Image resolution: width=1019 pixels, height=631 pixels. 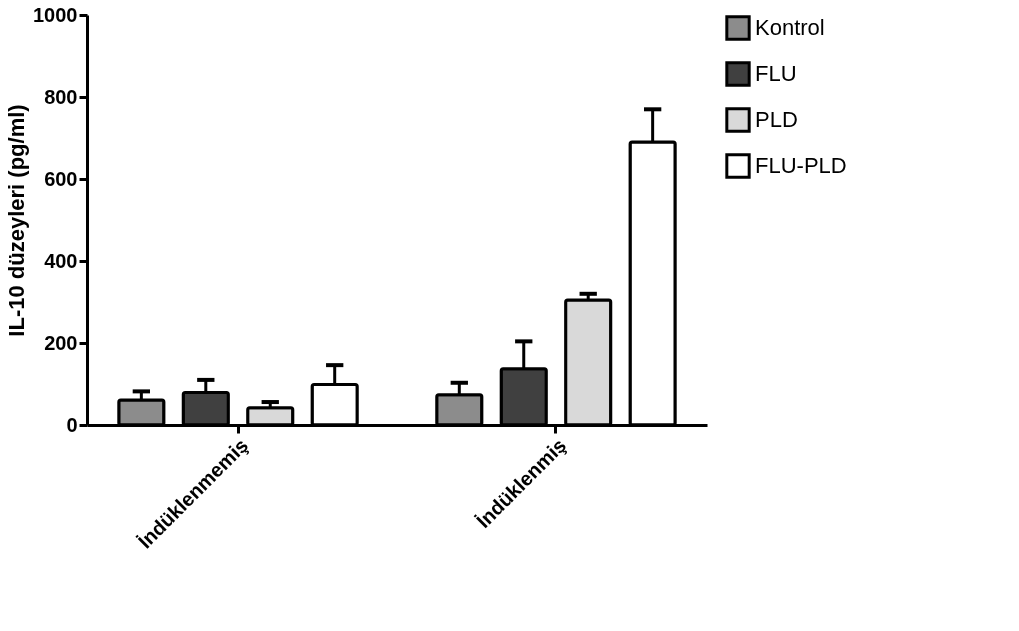 I want to click on y-tick-label: 1000, so click(x=55, y=14).